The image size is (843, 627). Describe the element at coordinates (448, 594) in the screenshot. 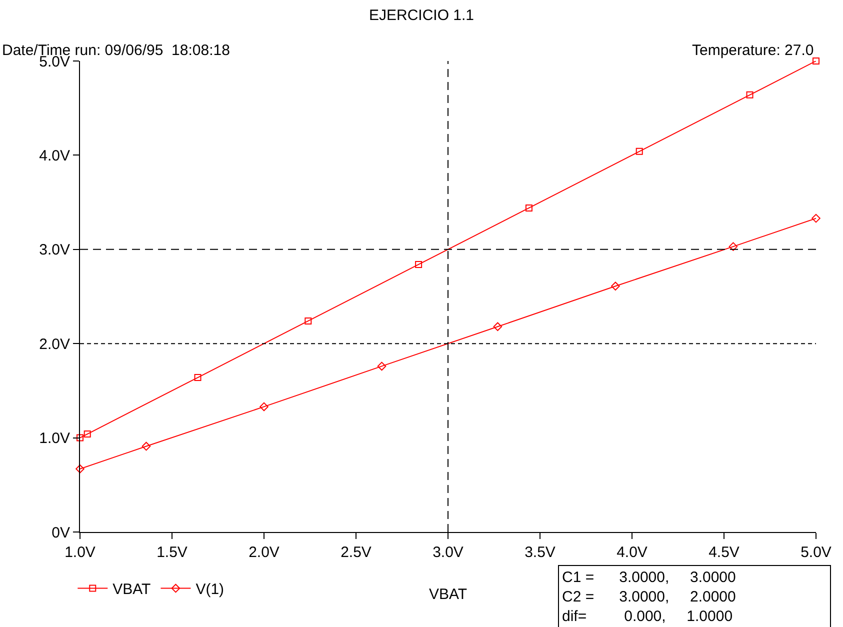

I see `x-axis-title: VBAT` at that location.